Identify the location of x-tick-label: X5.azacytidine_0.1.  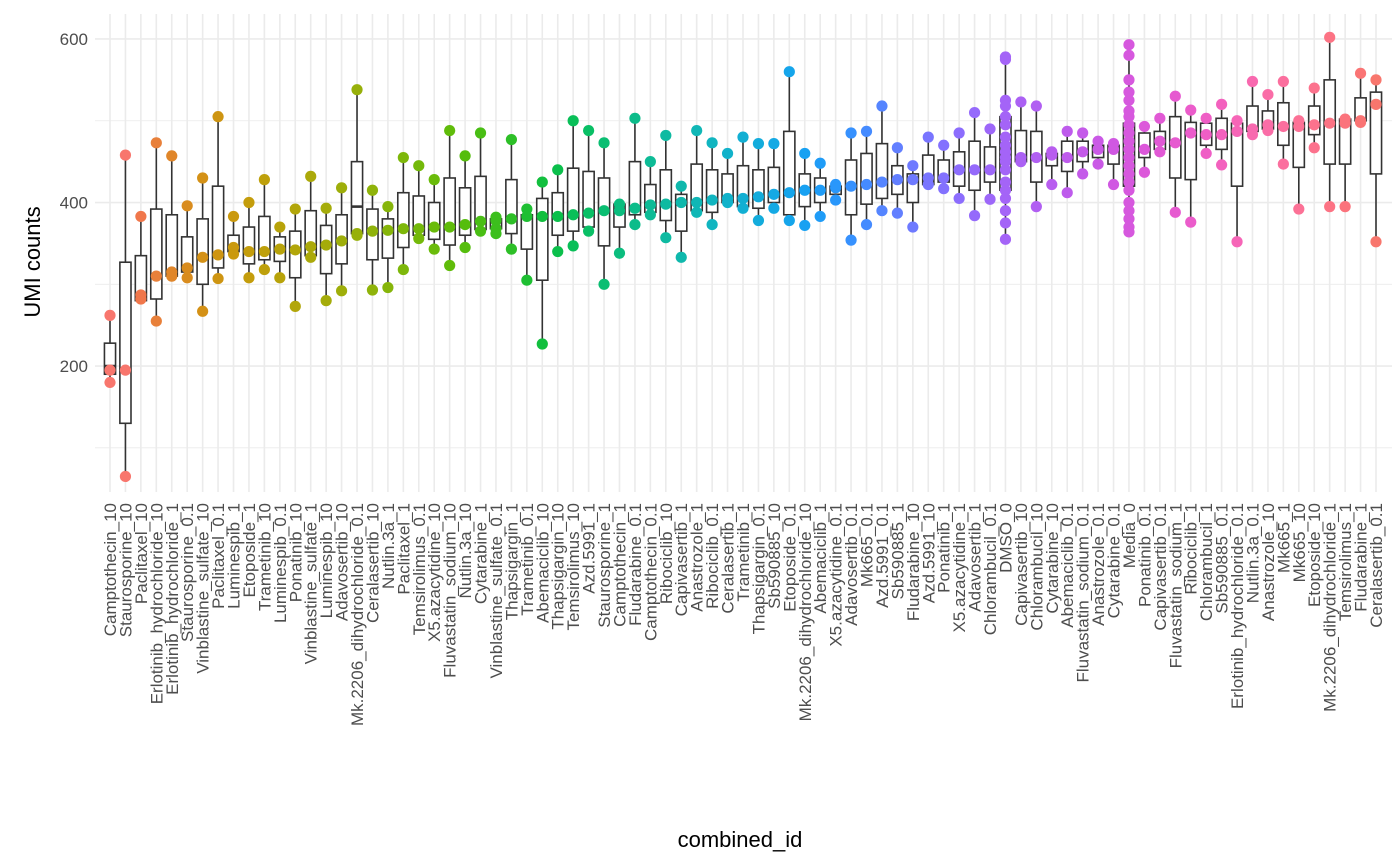
(836, 575).